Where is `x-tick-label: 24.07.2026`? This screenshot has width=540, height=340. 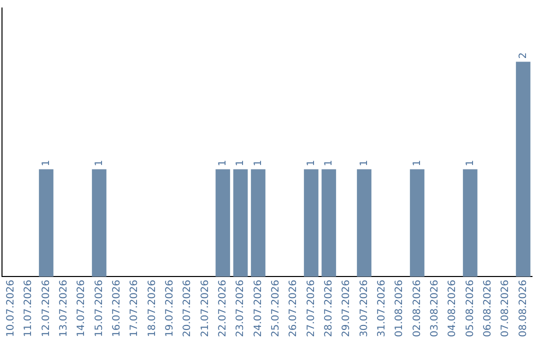
x-tick-label: 24.07.2026 is located at coordinates (258, 309).